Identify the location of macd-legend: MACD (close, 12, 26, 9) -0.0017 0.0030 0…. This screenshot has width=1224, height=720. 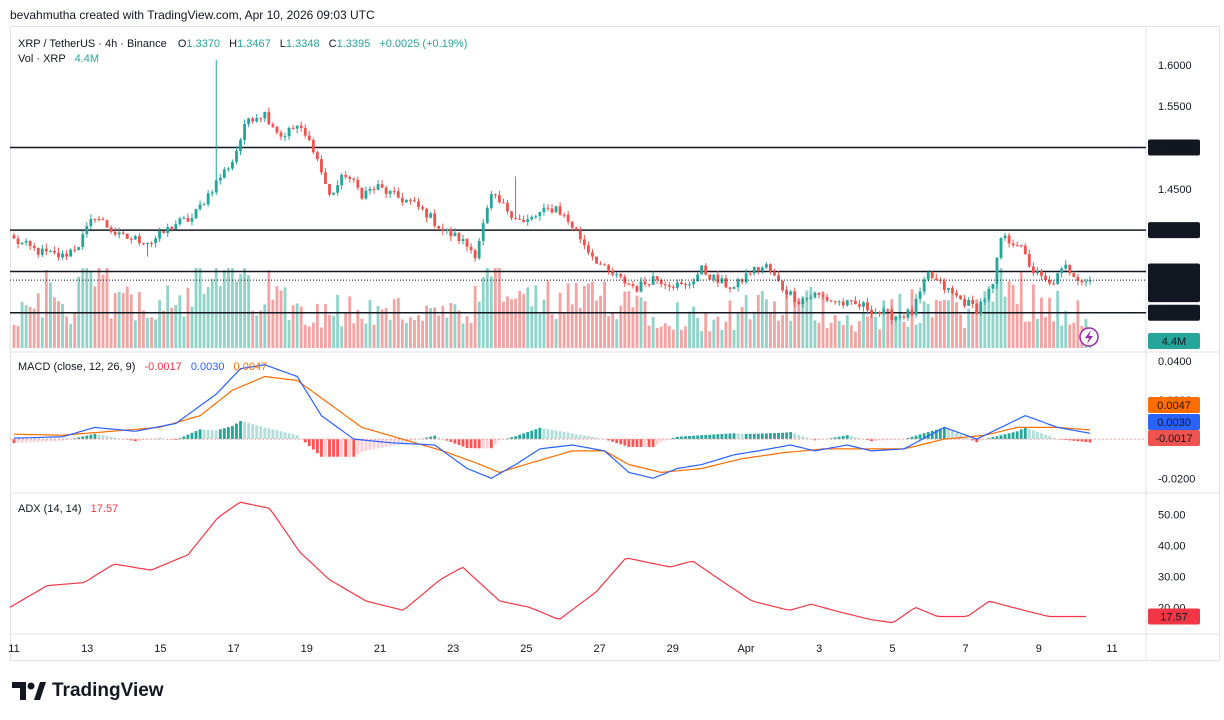
(142, 367).